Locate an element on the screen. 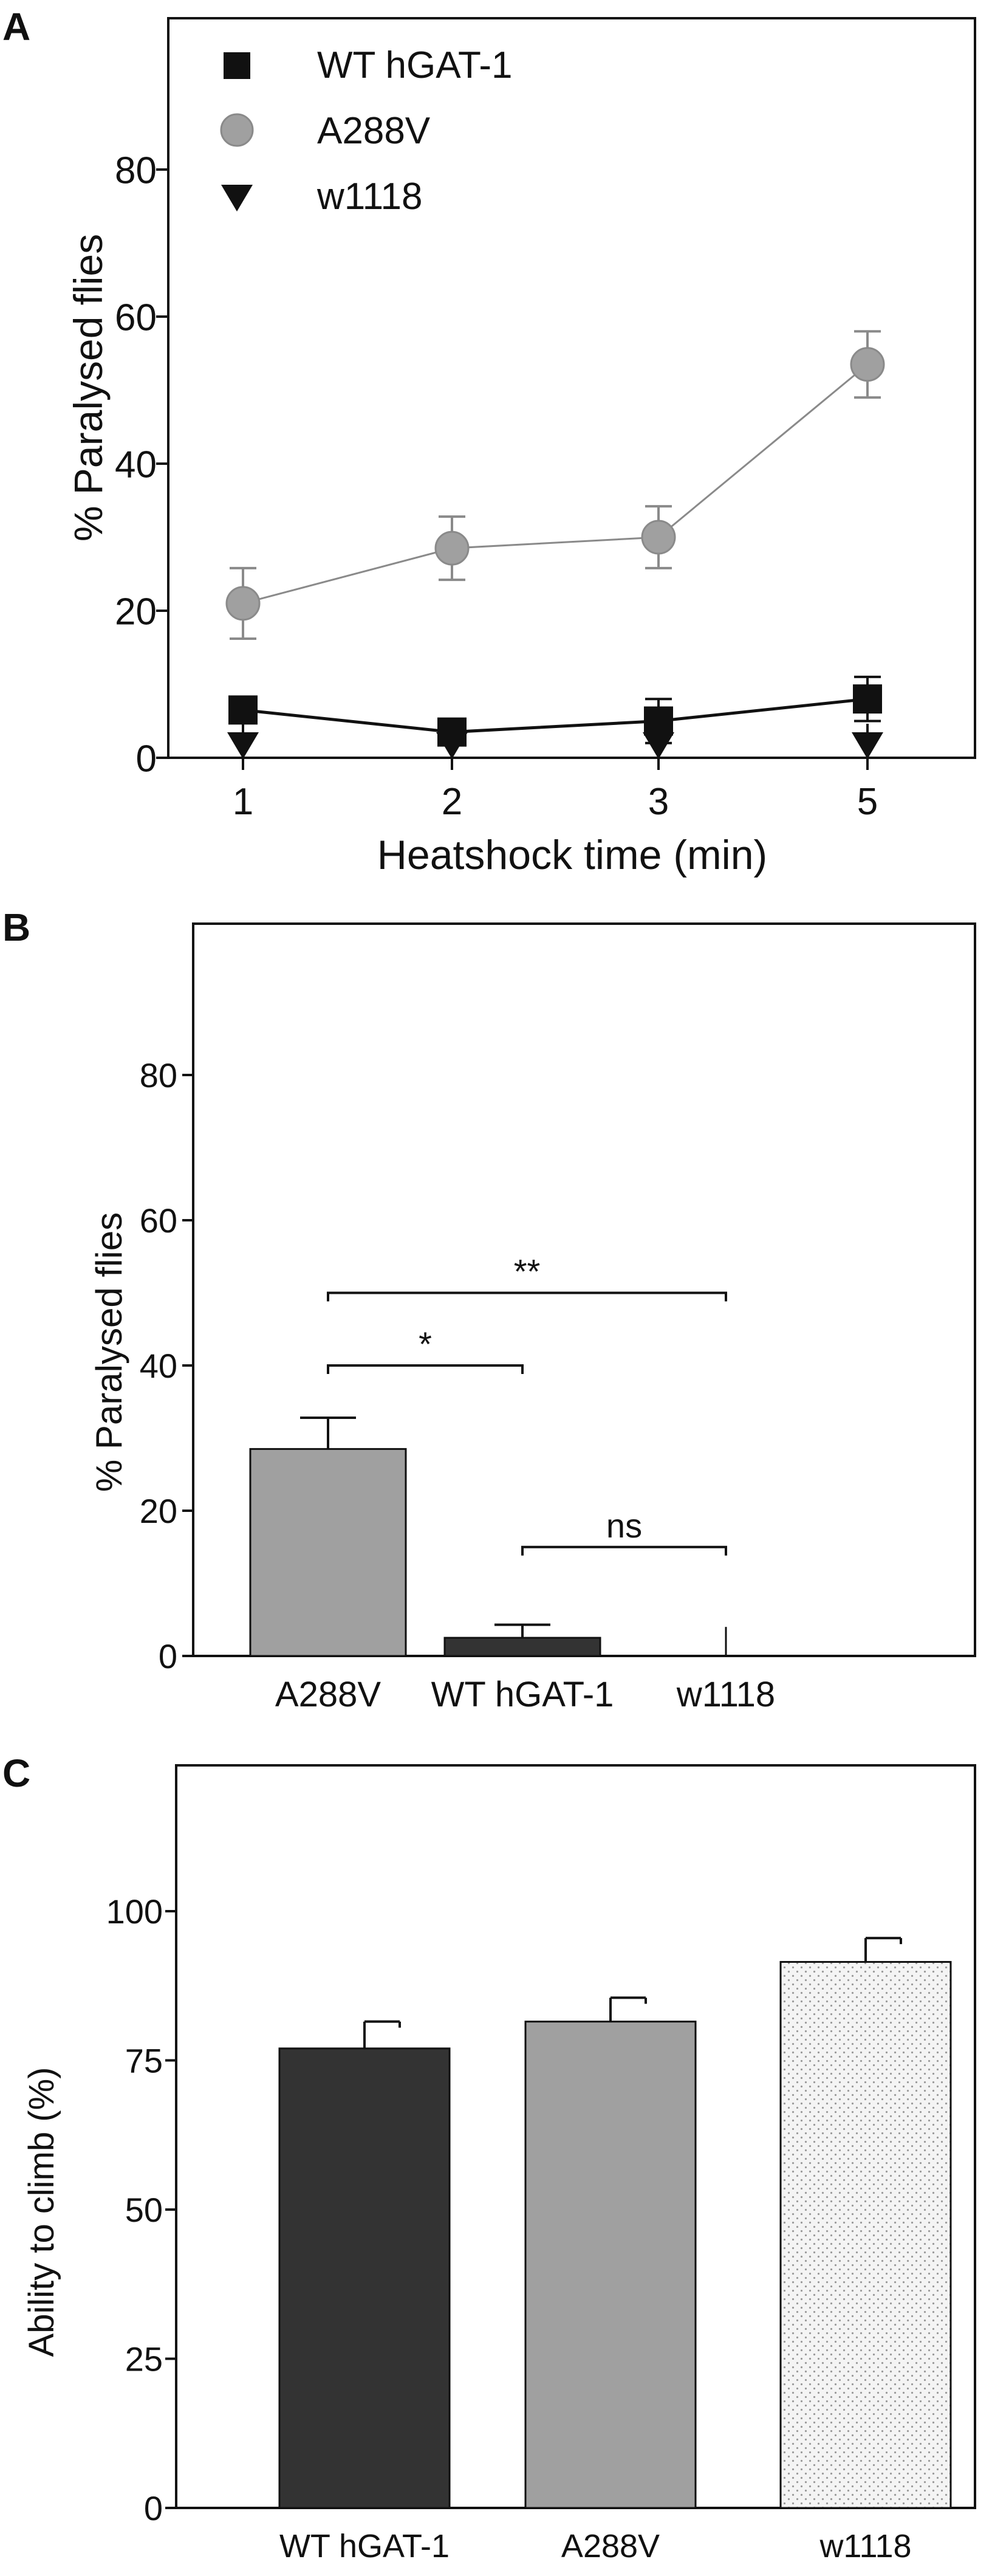 The height and width of the screenshot is (2576, 992). legend-item-wt-hgat-1: WT hGAT-1 is located at coordinates (368, 65).